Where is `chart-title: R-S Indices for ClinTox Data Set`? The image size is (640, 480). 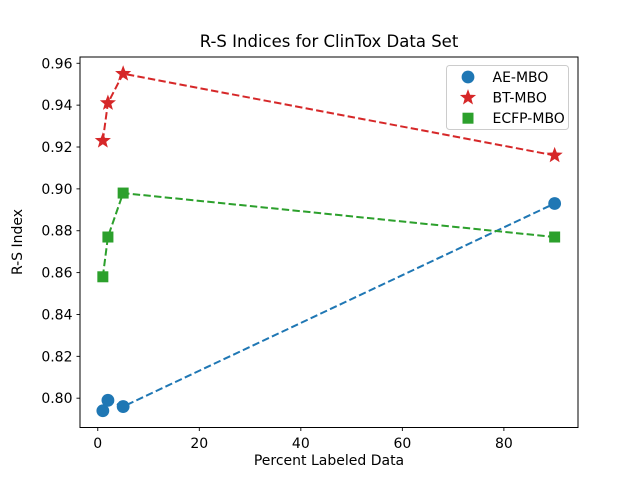
chart-title: R-S Indices for ClinTox Data Set is located at coordinates (329, 41).